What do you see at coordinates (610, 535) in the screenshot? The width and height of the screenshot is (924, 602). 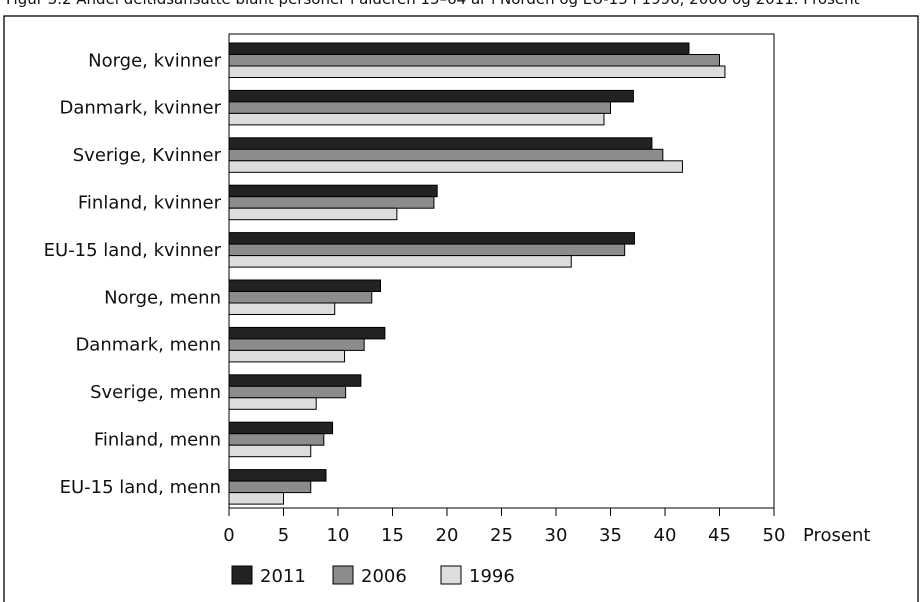 I see `x-tick-label: 35` at bounding box center [610, 535].